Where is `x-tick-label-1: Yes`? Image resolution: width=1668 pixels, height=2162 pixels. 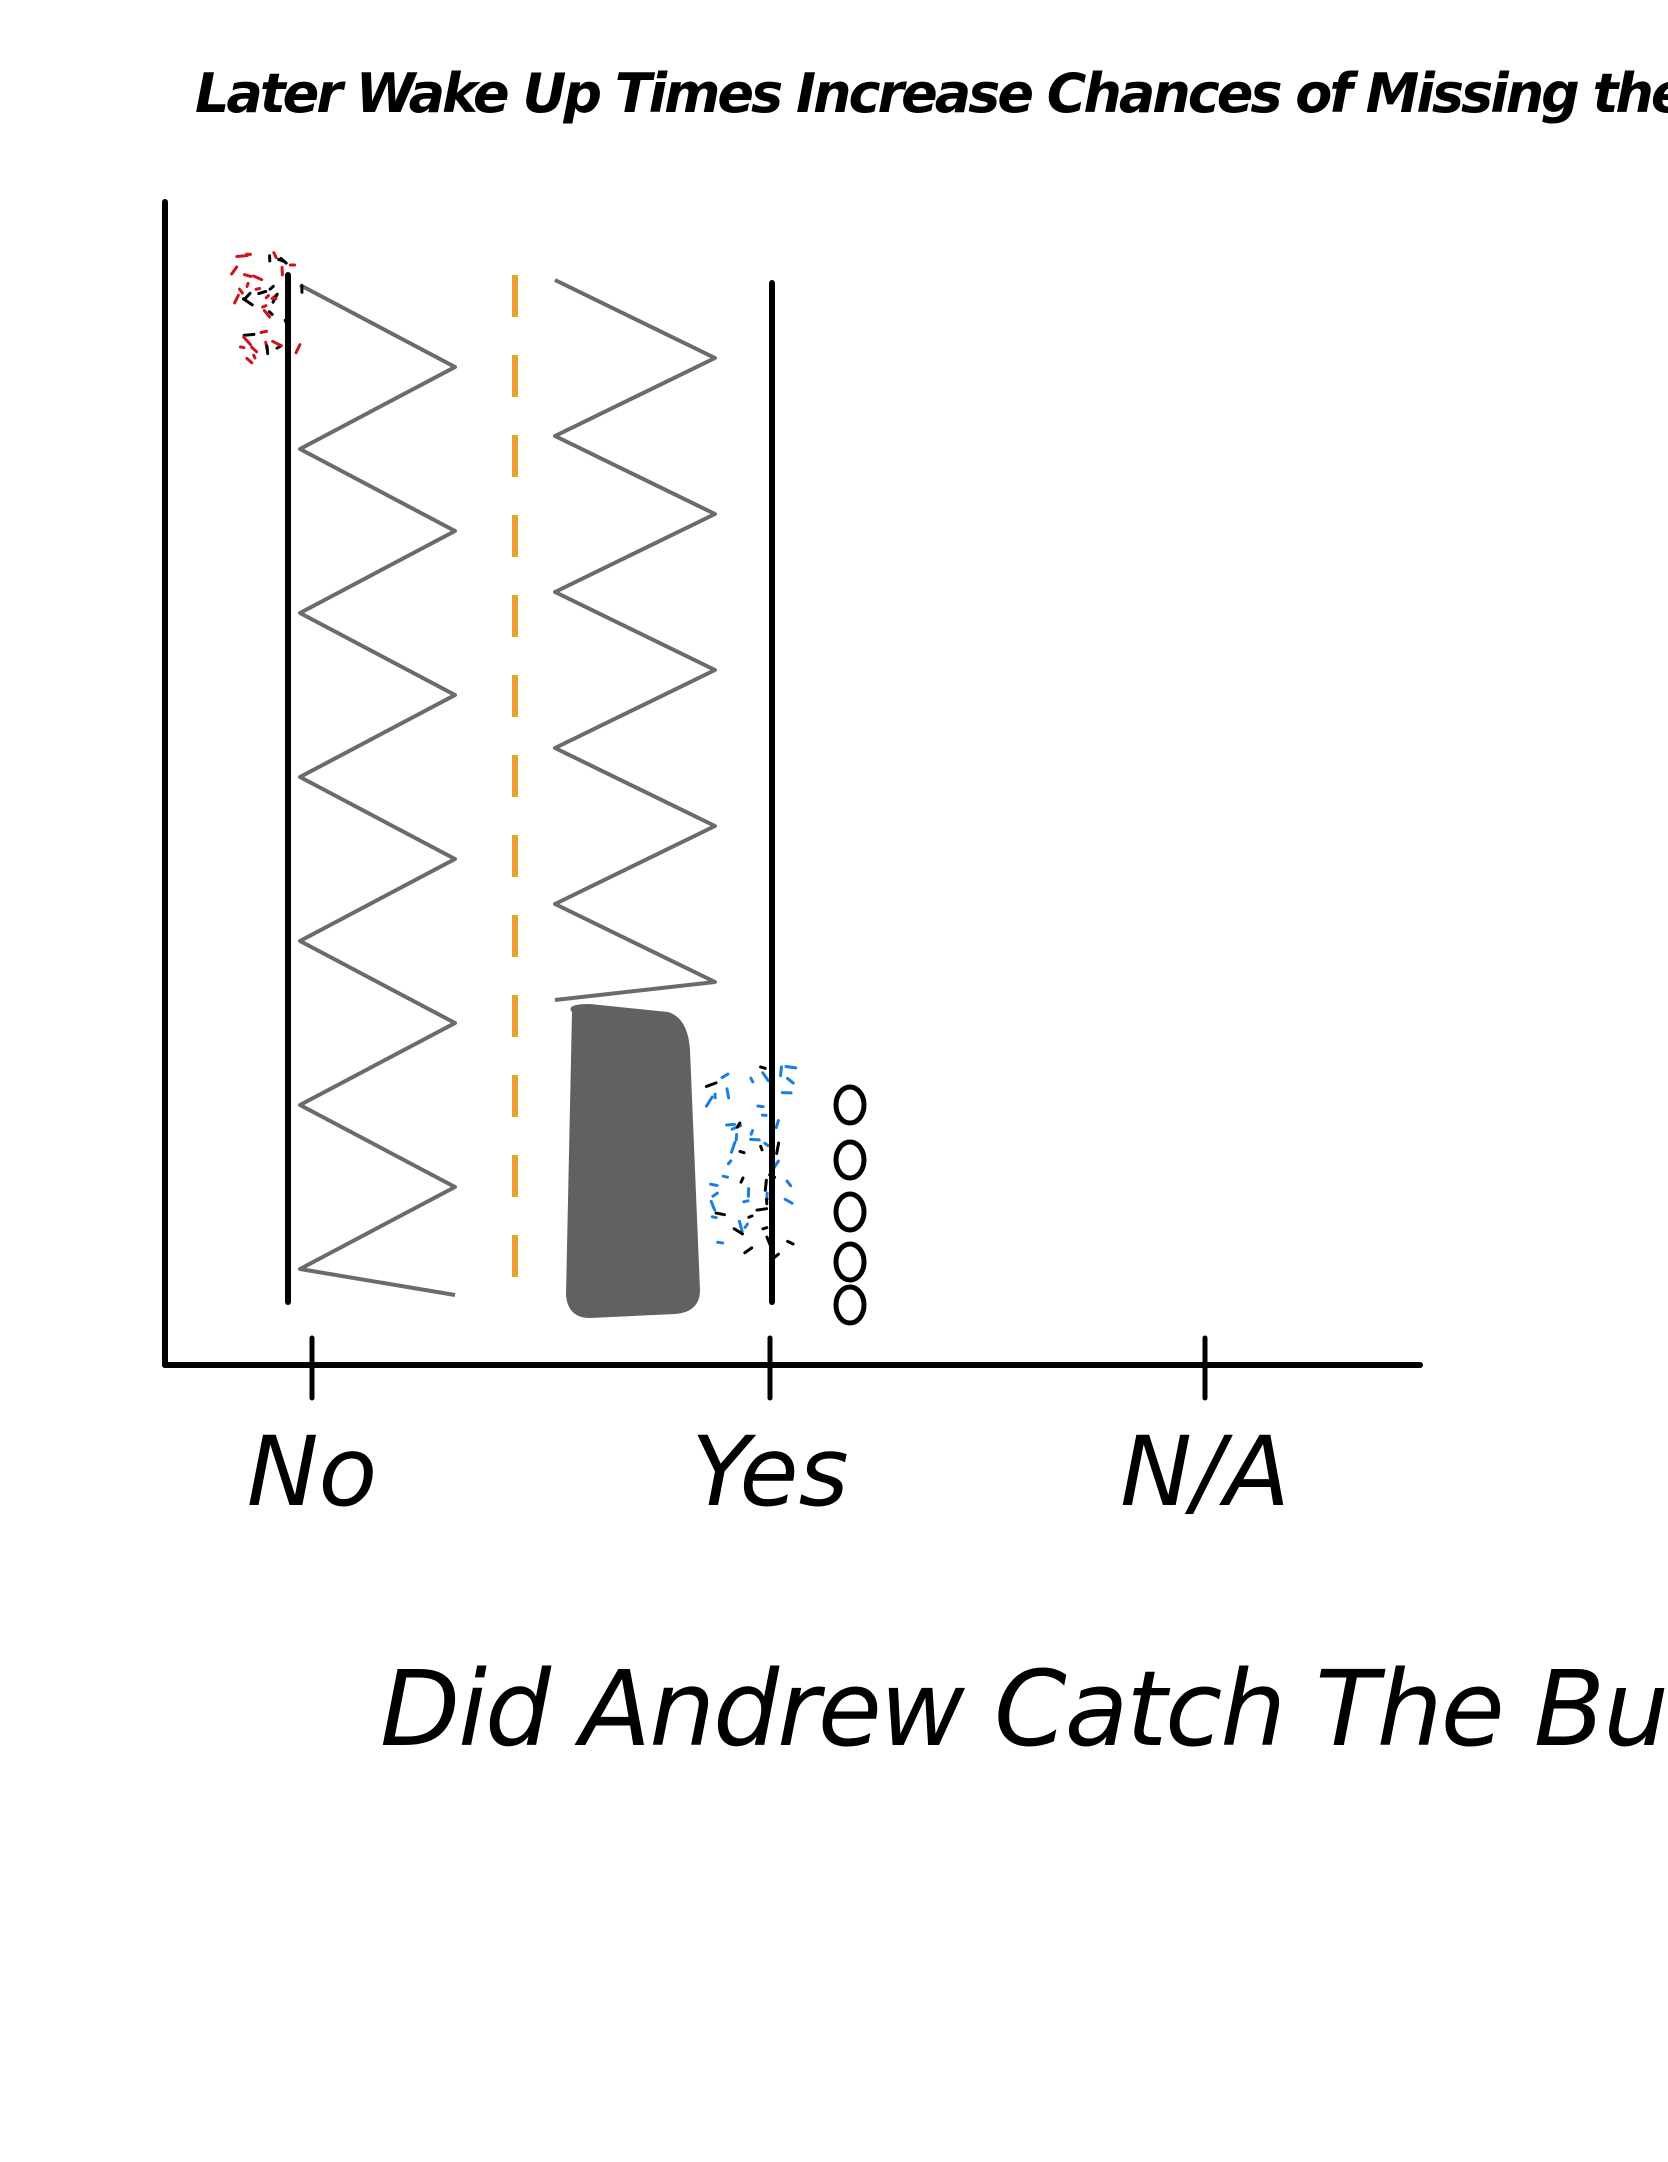 x-tick-label-1: Yes is located at coordinates (769, 1472).